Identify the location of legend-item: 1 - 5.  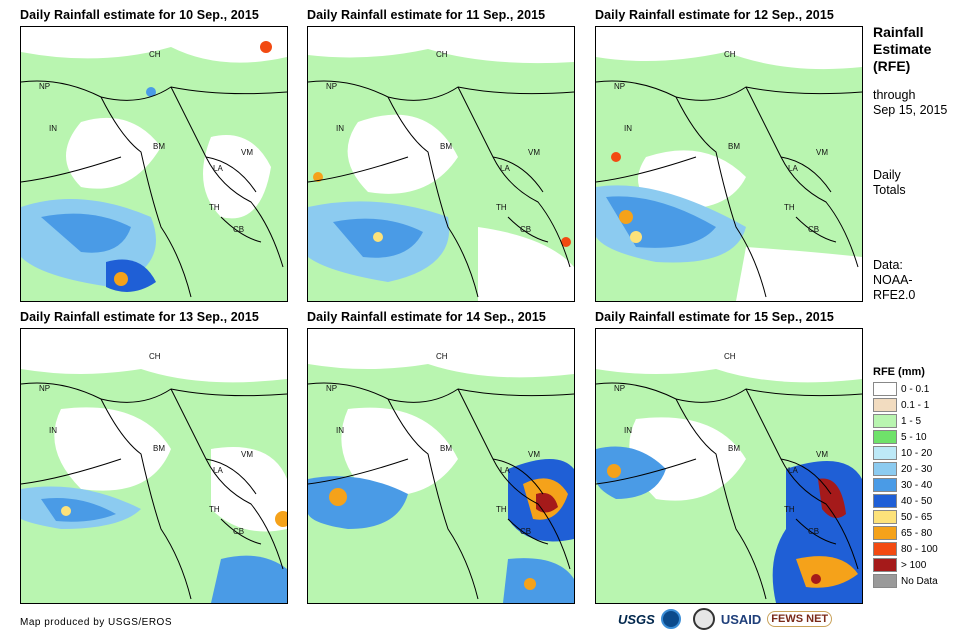
(916, 421).